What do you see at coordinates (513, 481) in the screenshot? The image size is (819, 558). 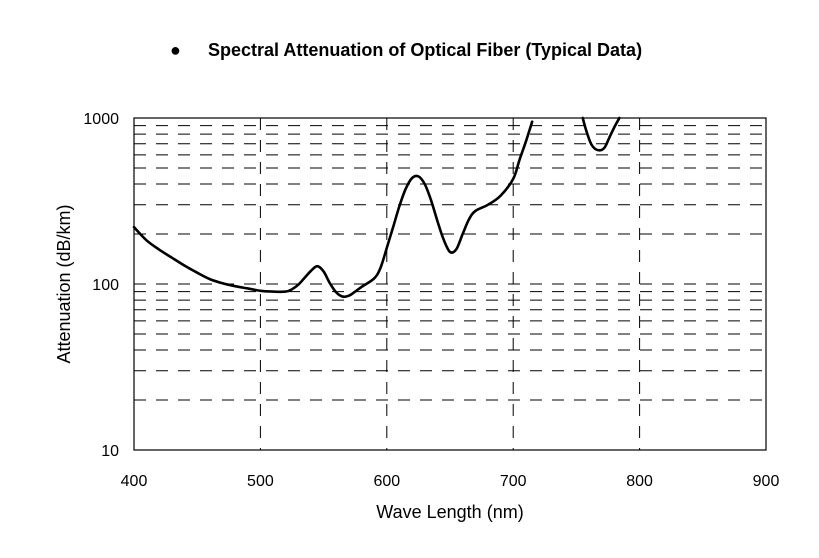 I see `x-tick-label: 700` at bounding box center [513, 481].